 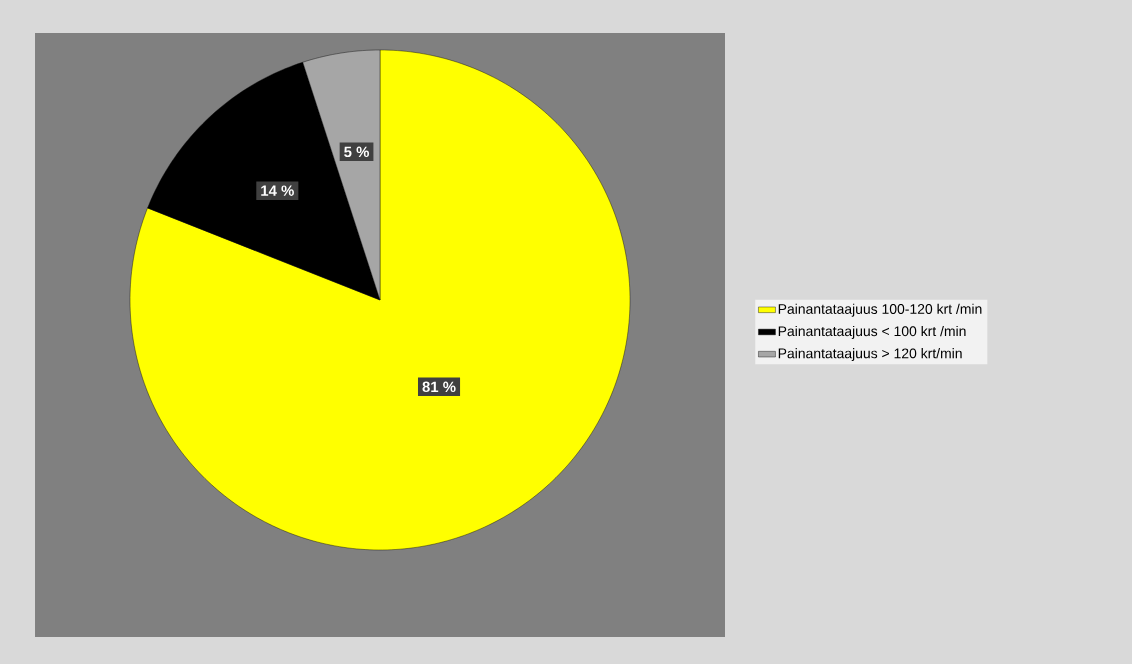 What do you see at coordinates (872, 332) in the screenshot?
I see `legend-label: Painantataajuus < 100 krt /min` at bounding box center [872, 332].